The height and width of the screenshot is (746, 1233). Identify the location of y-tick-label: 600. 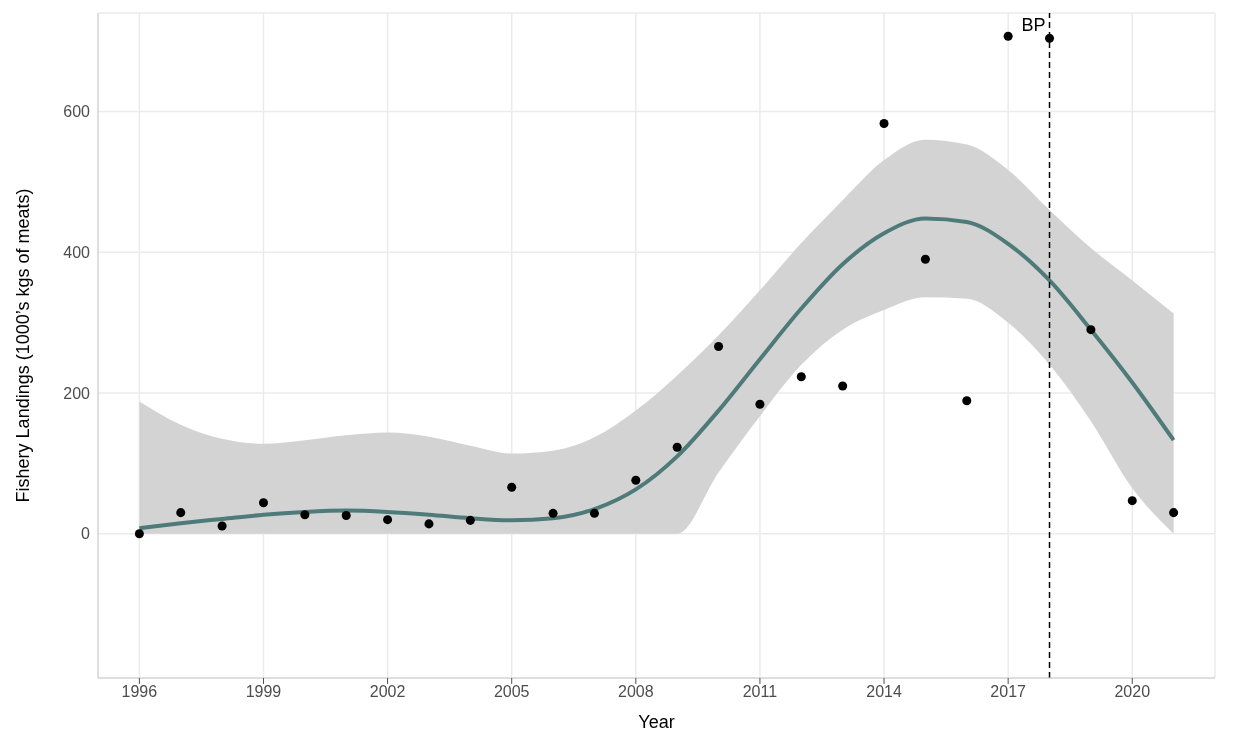
(77, 112).